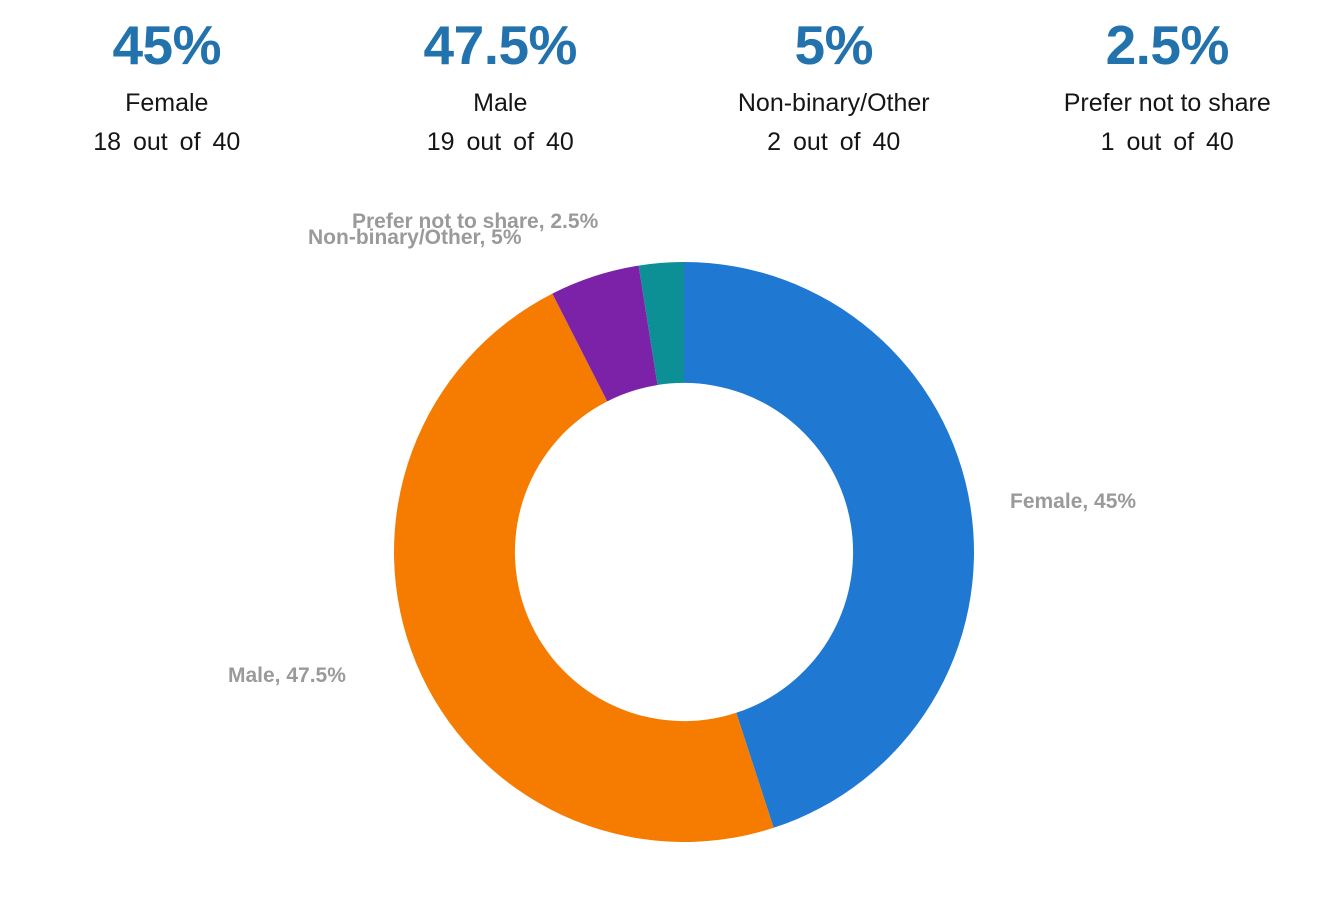 The height and width of the screenshot is (903, 1334). I want to click on stat-percent-nonbinary-other: 5%, so click(834, 45).